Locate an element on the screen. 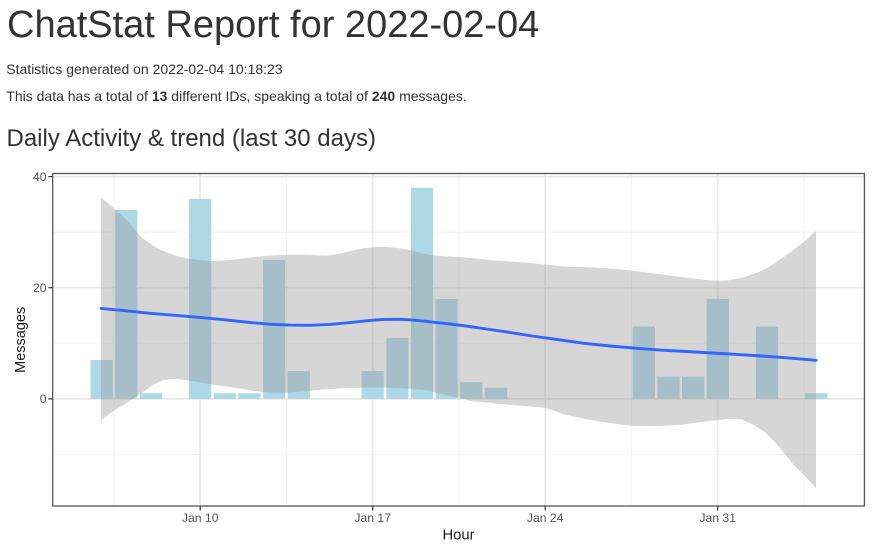 The height and width of the screenshot is (545, 882). svg-text: Jan 24 is located at coordinates (545, 518).